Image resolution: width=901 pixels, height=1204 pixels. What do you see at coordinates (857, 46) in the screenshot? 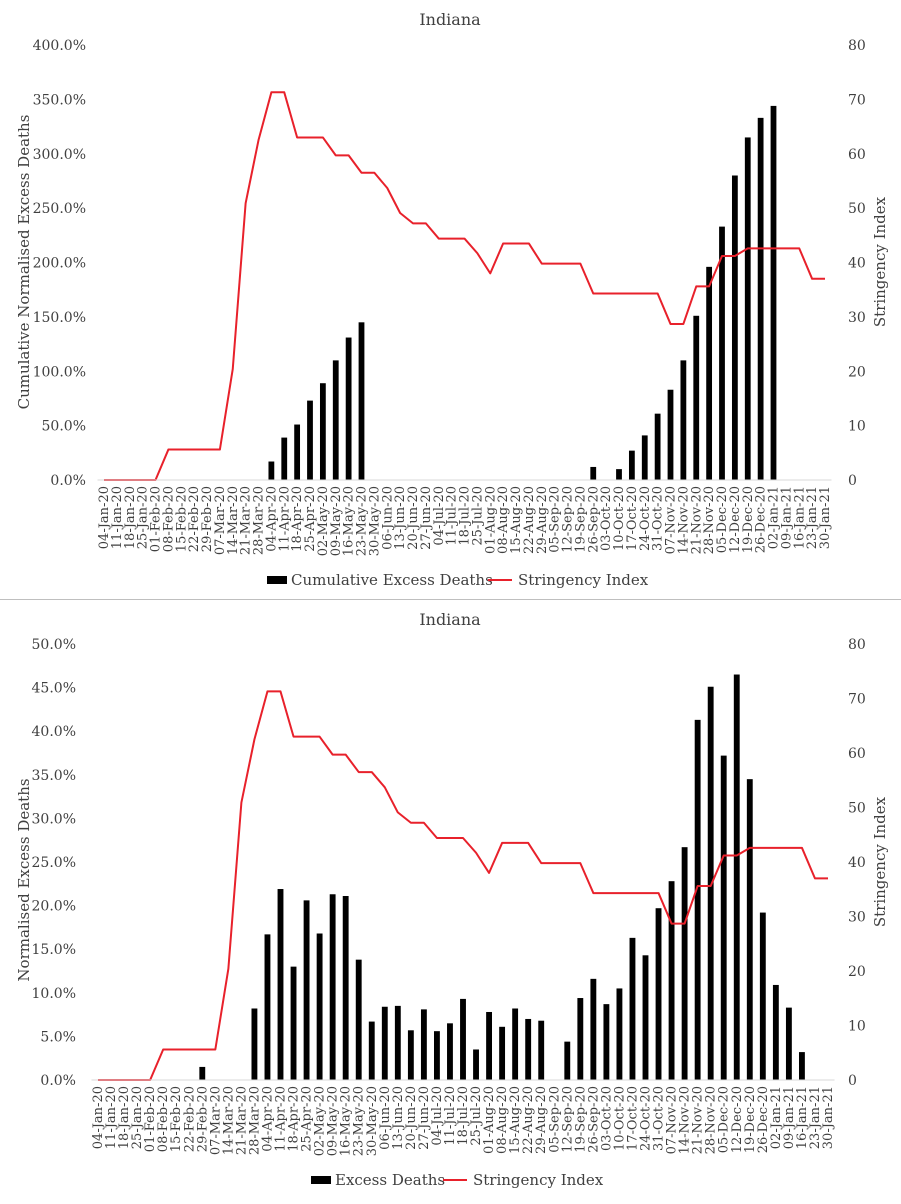
I see `y2-tick-label: 80` at bounding box center [857, 46].